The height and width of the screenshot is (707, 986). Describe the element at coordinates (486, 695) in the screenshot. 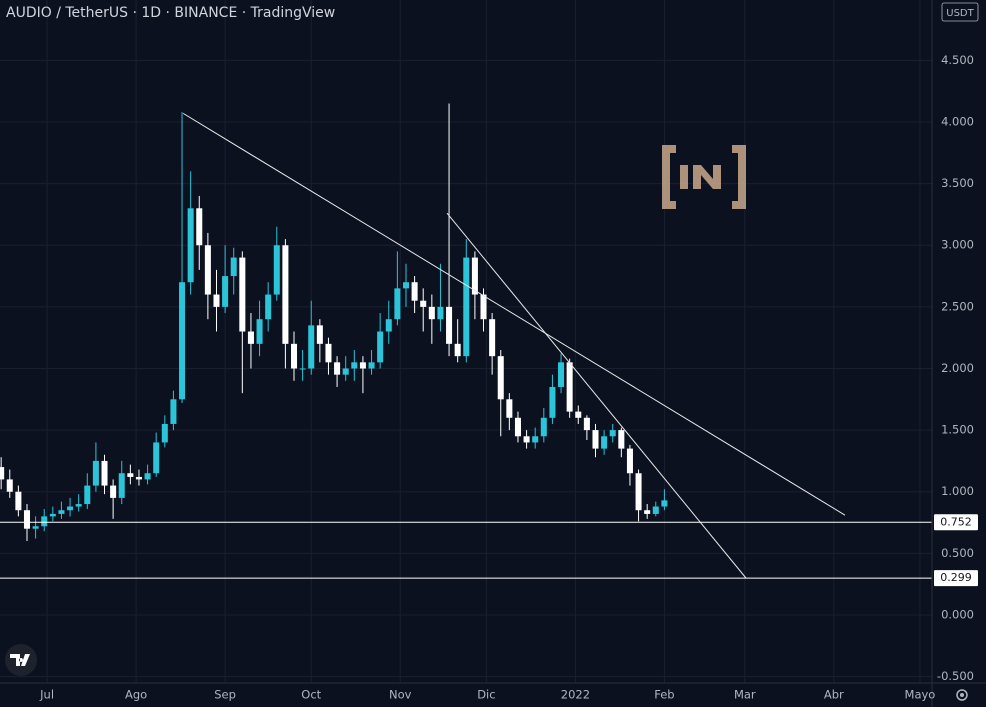

I see `x-tick-label: Dic` at that location.